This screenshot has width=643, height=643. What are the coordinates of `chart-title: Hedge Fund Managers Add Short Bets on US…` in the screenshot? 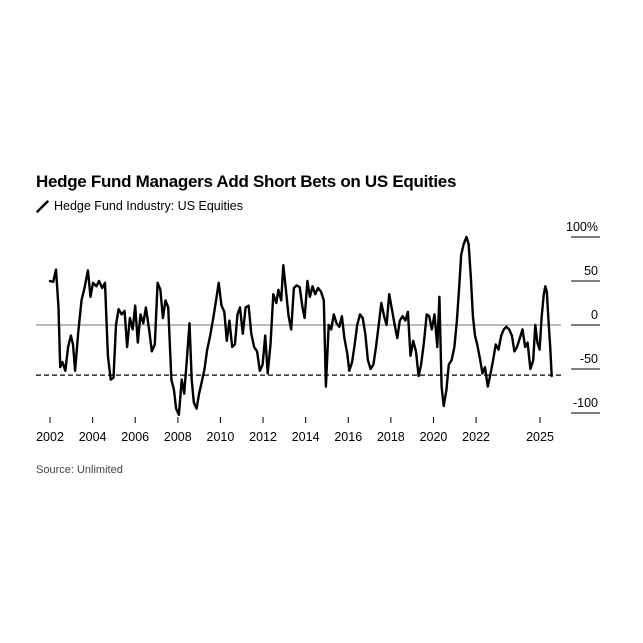 It's located at (246, 181).